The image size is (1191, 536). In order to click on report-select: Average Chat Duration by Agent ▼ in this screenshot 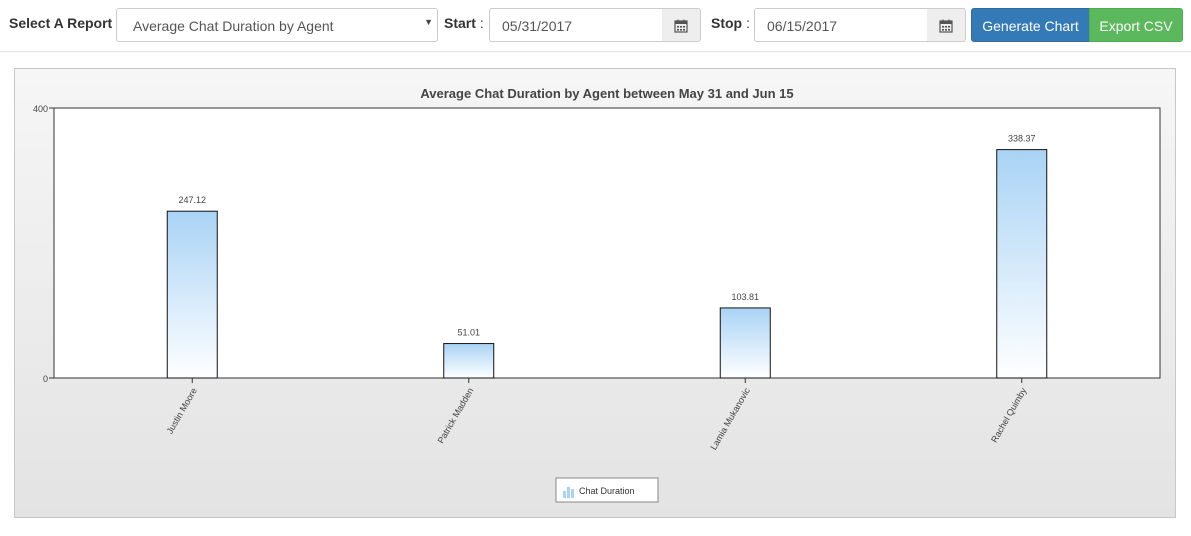, I will do `click(277, 25)`.